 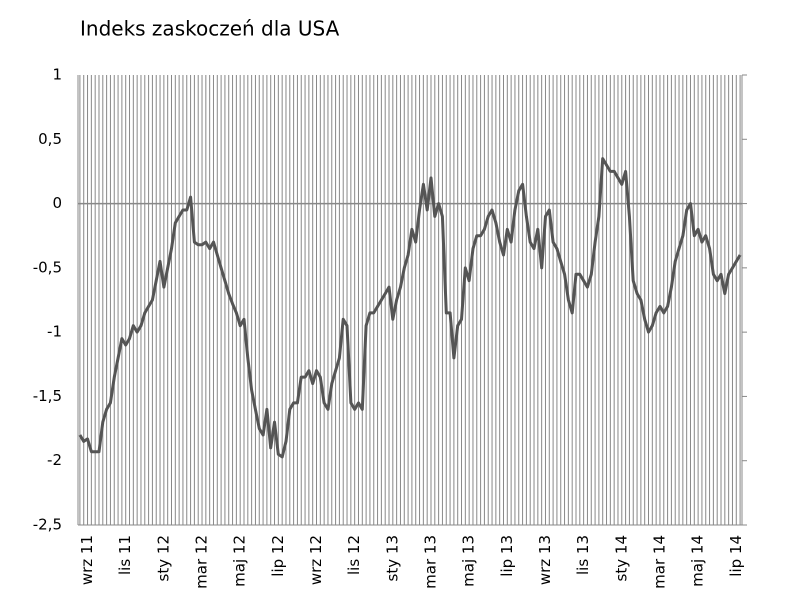 What do you see at coordinates (469, 561) in the screenshot?
I see `x-tick-label: maj 13` at bounding box center [469, 561].